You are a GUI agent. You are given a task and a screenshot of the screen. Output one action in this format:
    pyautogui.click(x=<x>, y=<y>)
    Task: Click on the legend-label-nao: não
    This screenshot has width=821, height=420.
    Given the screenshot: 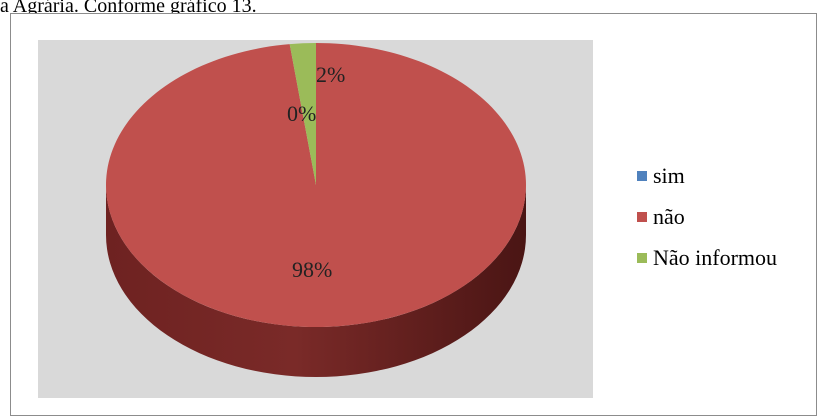 What is the action you would take?
    pyautogui.click(x=669, y=216)
    